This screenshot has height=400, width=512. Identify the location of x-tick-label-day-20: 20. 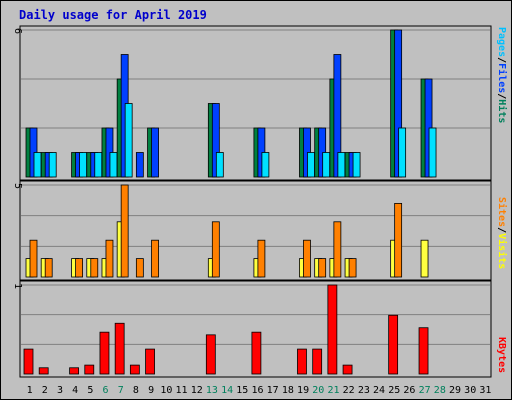
(318, 390).